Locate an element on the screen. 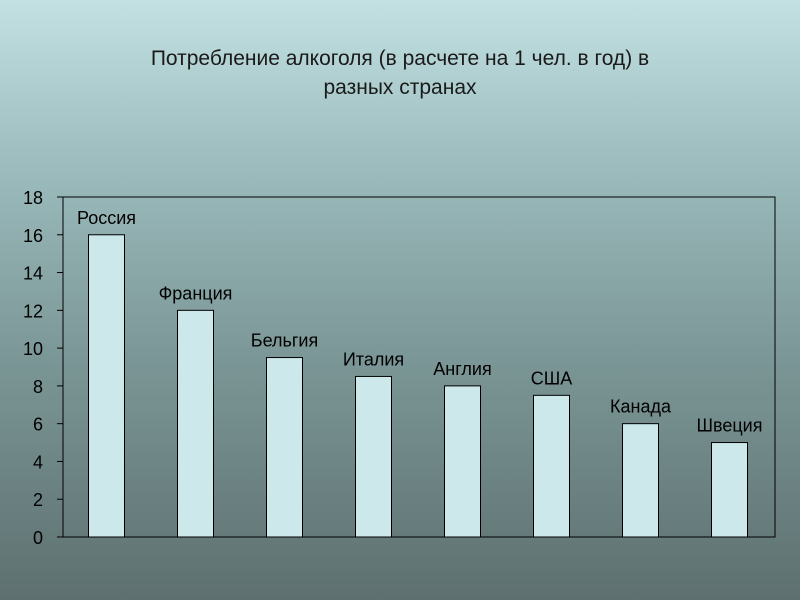  y-tick-label-16: 16 is located at coordinates (33, 236).